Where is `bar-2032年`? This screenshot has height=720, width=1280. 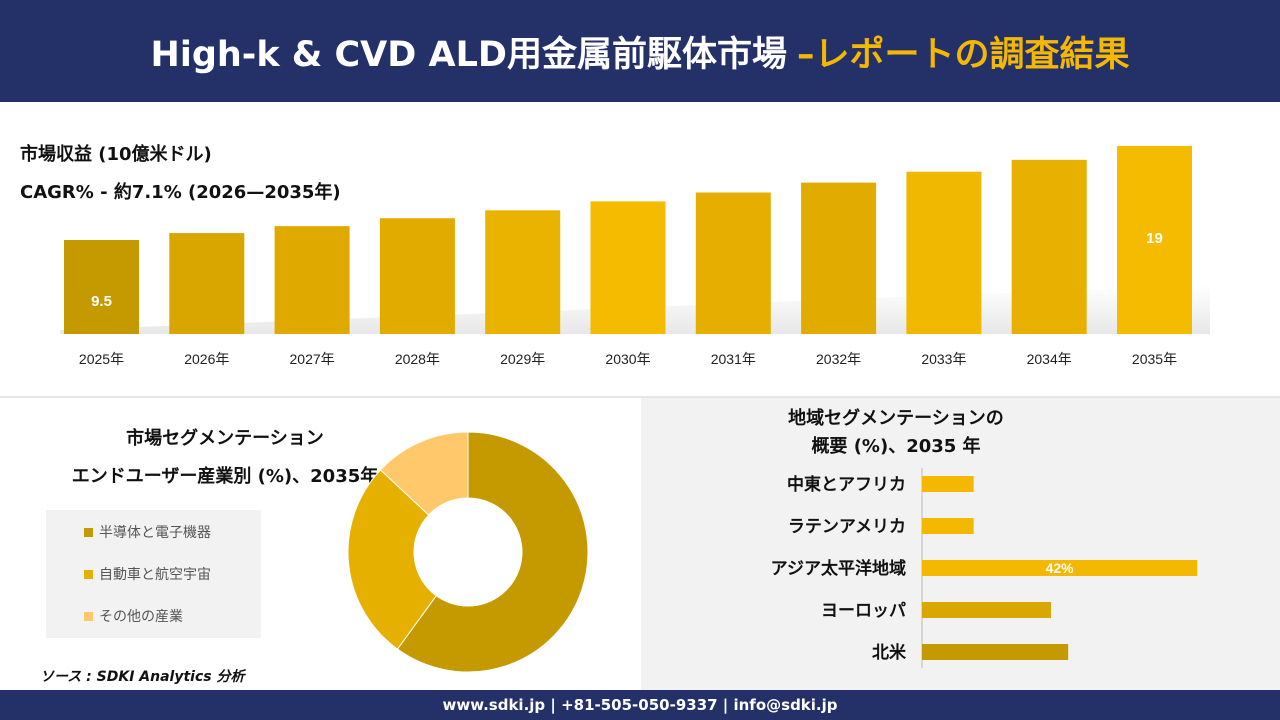 bar-2032年 is located at coordinates (839, 258).